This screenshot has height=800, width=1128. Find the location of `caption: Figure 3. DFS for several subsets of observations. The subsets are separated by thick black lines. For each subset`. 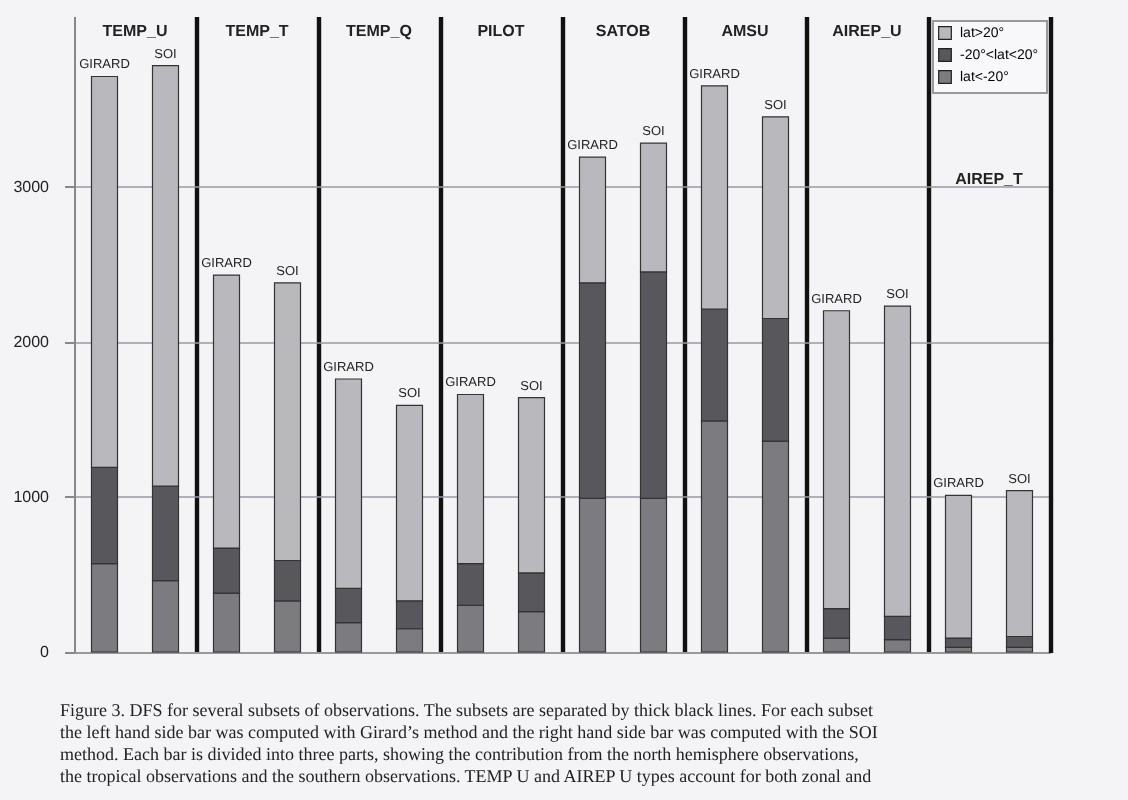

caption: Figure 3. DFS for several subsets of observations. The subsets are separated by thick black lines. For each subset is located at coordinates (467, 711).